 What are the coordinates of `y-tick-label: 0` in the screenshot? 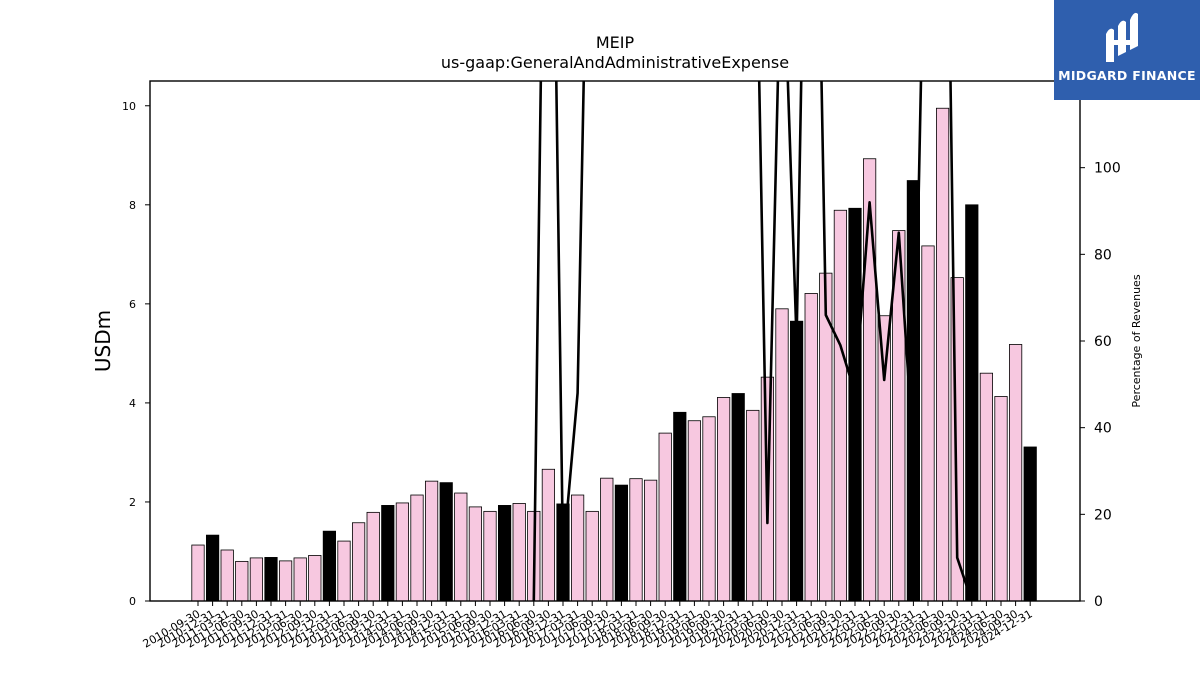 It's located at (132, 601).